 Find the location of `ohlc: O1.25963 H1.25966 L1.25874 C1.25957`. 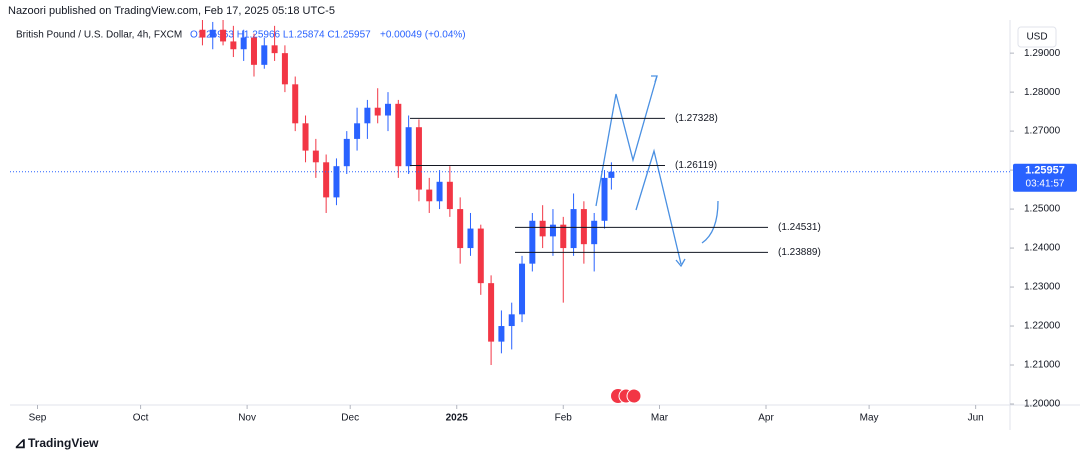

ohlc: O1.25963 H1.25966 L1.25874 C1.25957 is located at coordinates (280, 35).